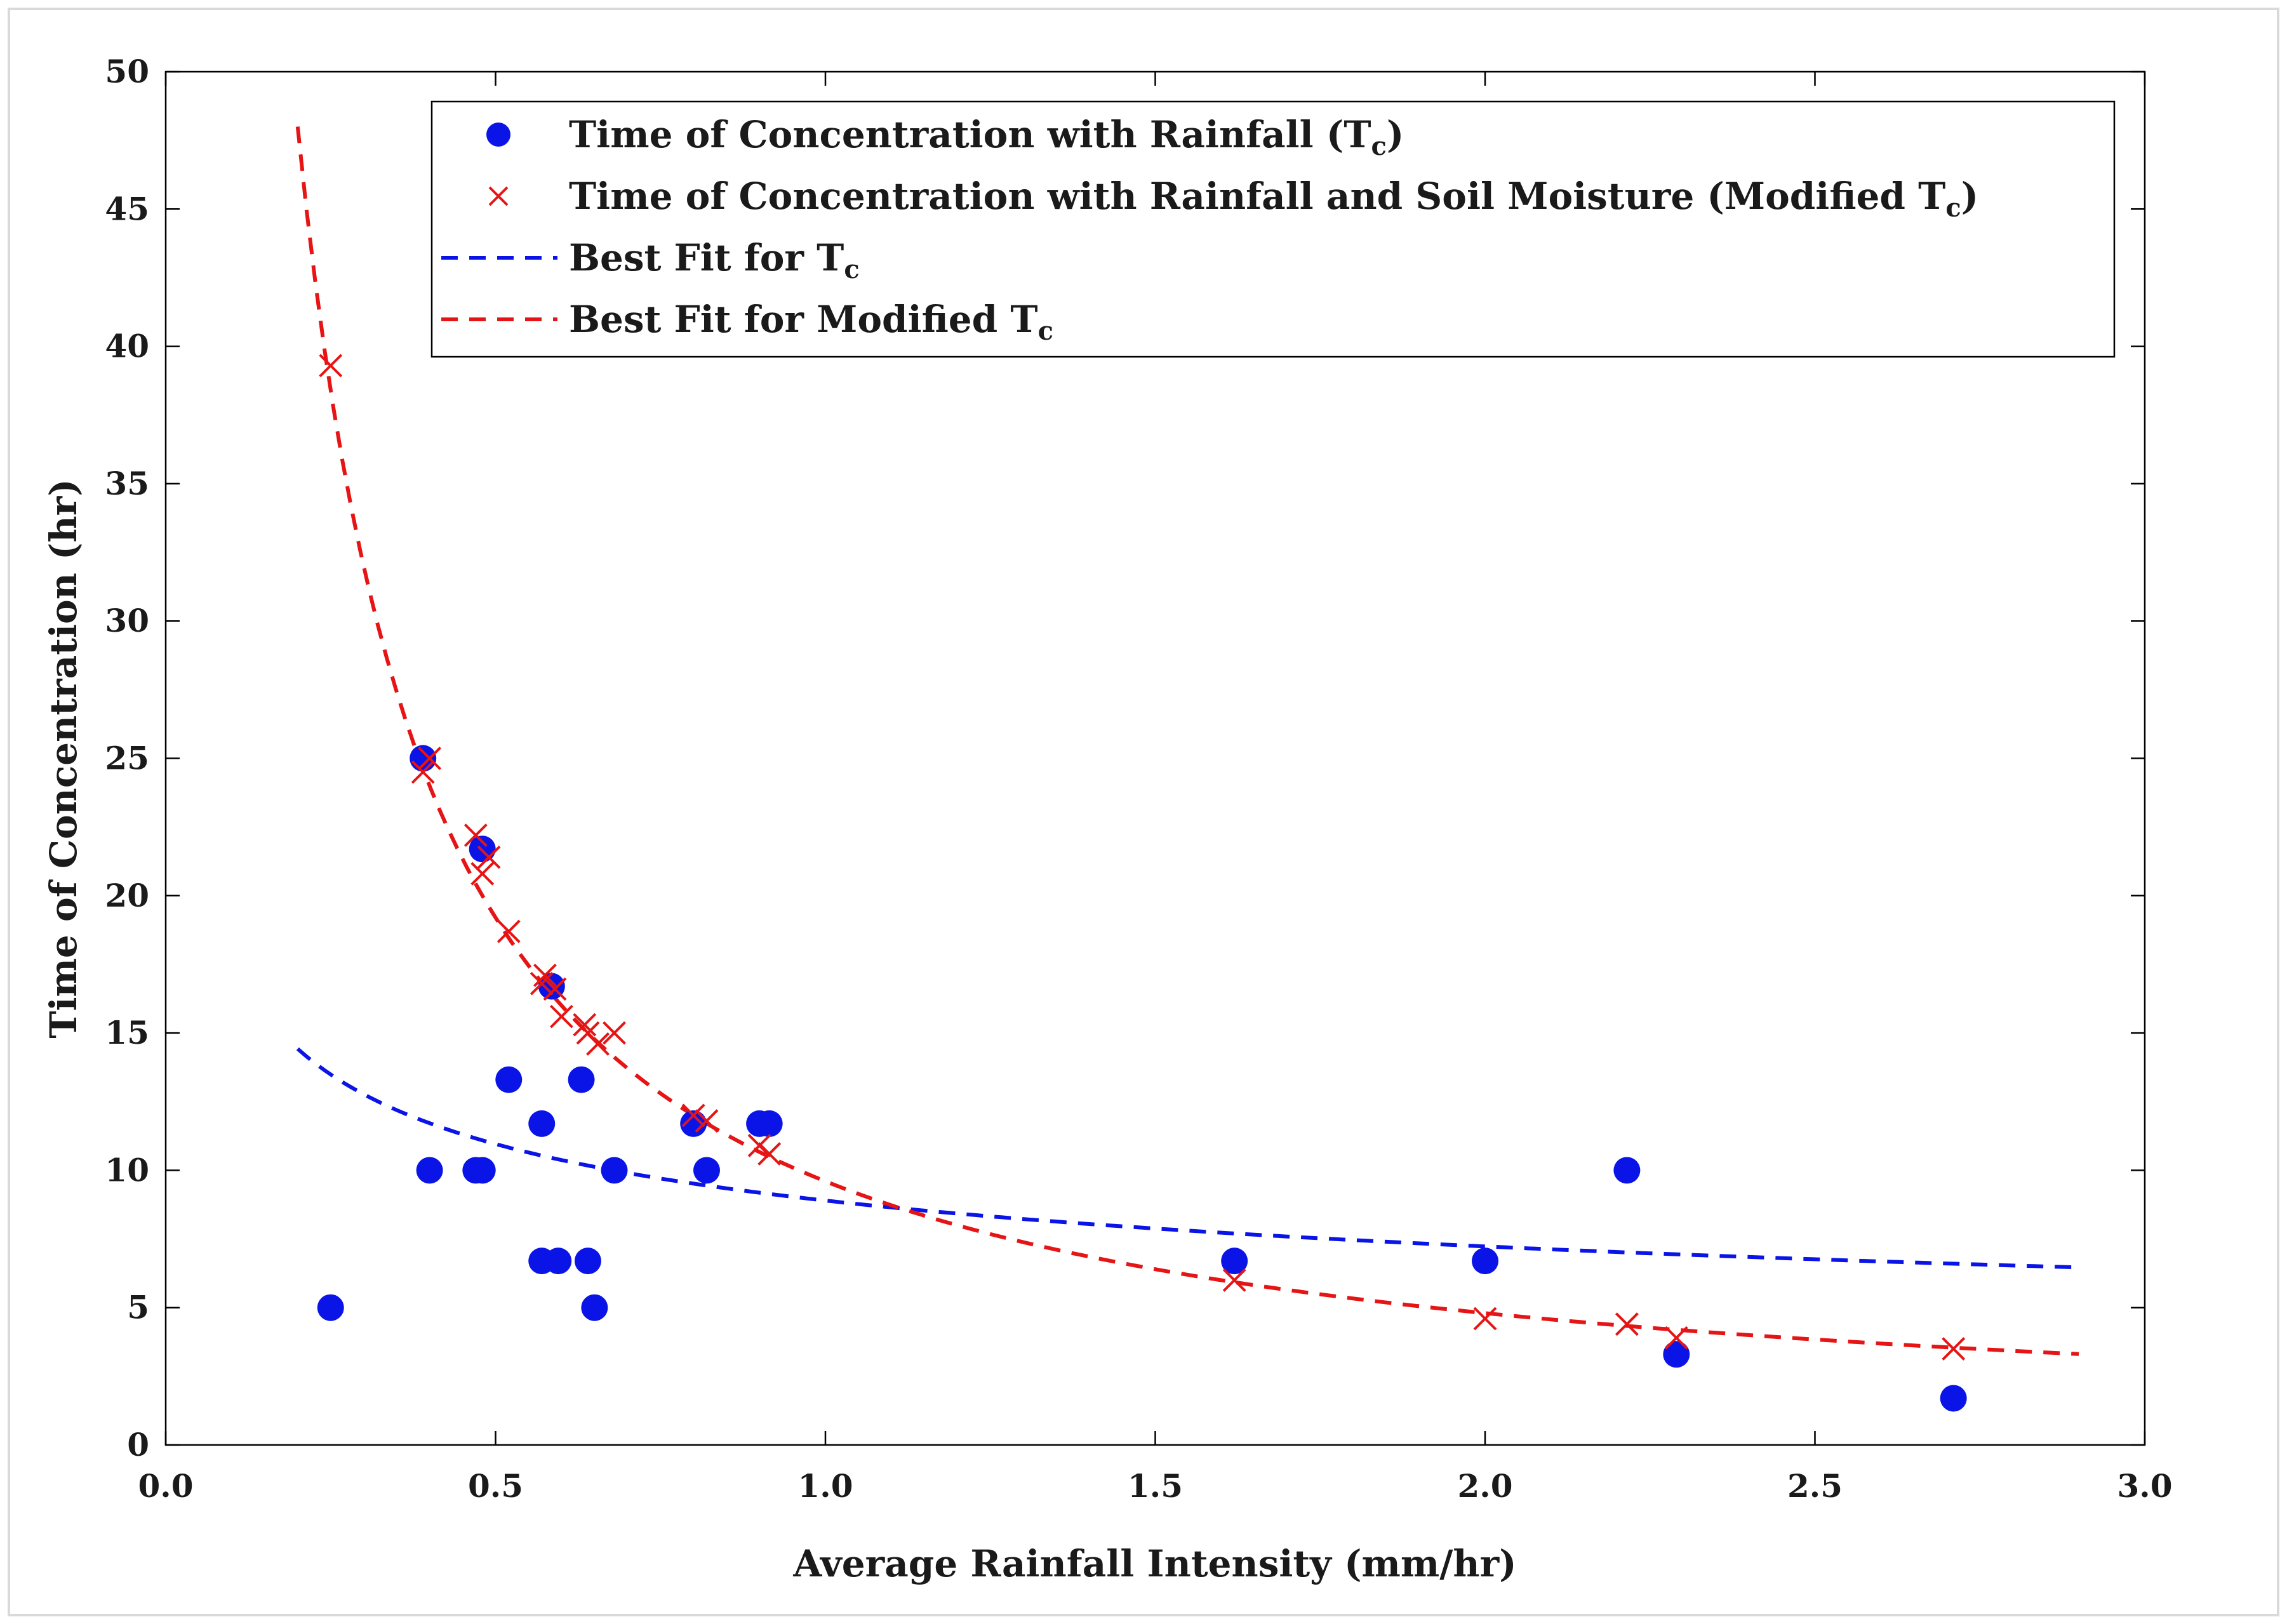 This screenshot has height=1624, width=2287. I want to click on y-tick-label: 10, so click(127, 1169).